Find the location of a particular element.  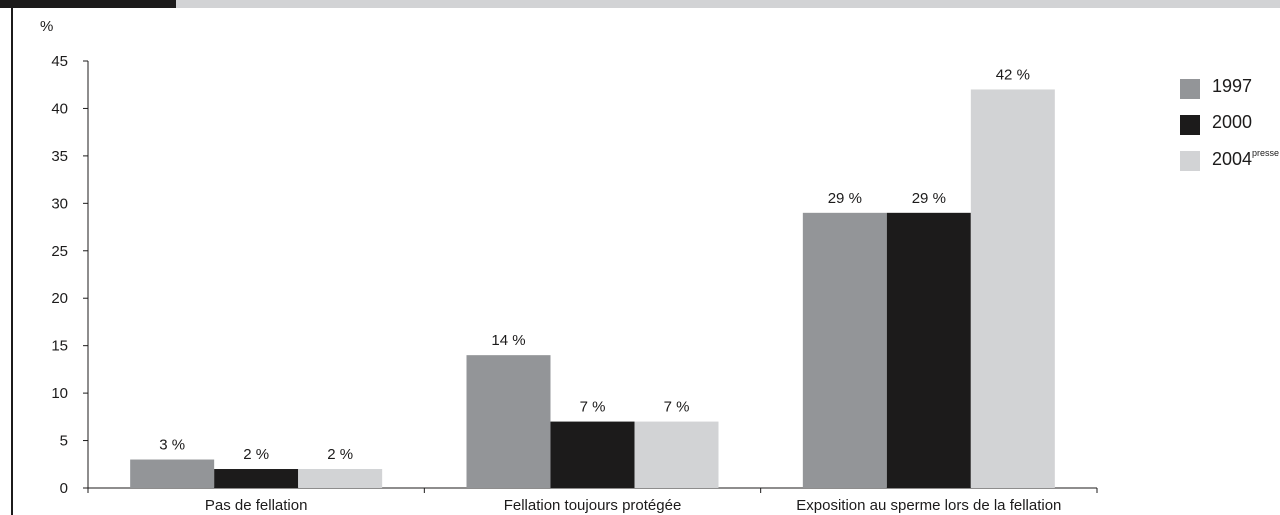

y-tick-label: 25 is located at coordinates (59, 251).